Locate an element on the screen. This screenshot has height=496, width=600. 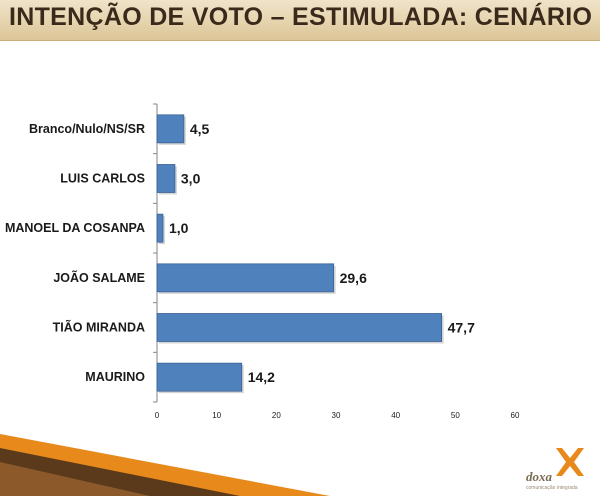
x-tick-label: 0 is located at coordinates (157, 415).